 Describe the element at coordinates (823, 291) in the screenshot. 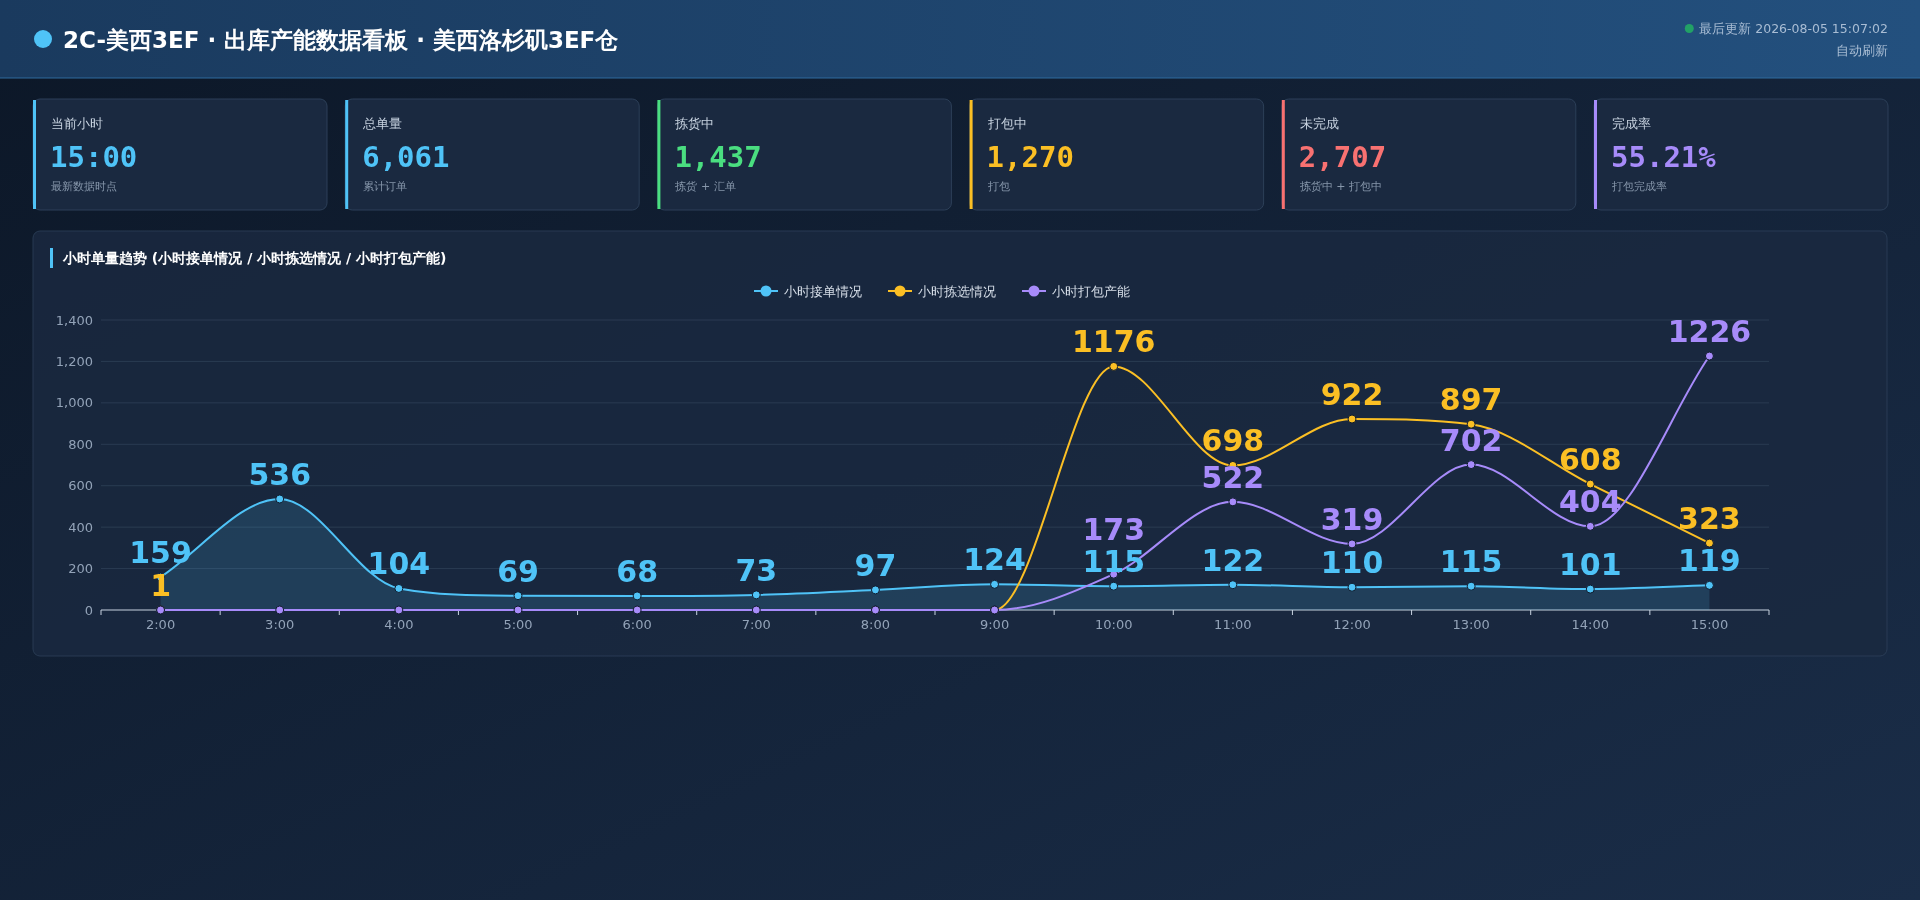

I see `legend-label: 小时接单情况` at that location.